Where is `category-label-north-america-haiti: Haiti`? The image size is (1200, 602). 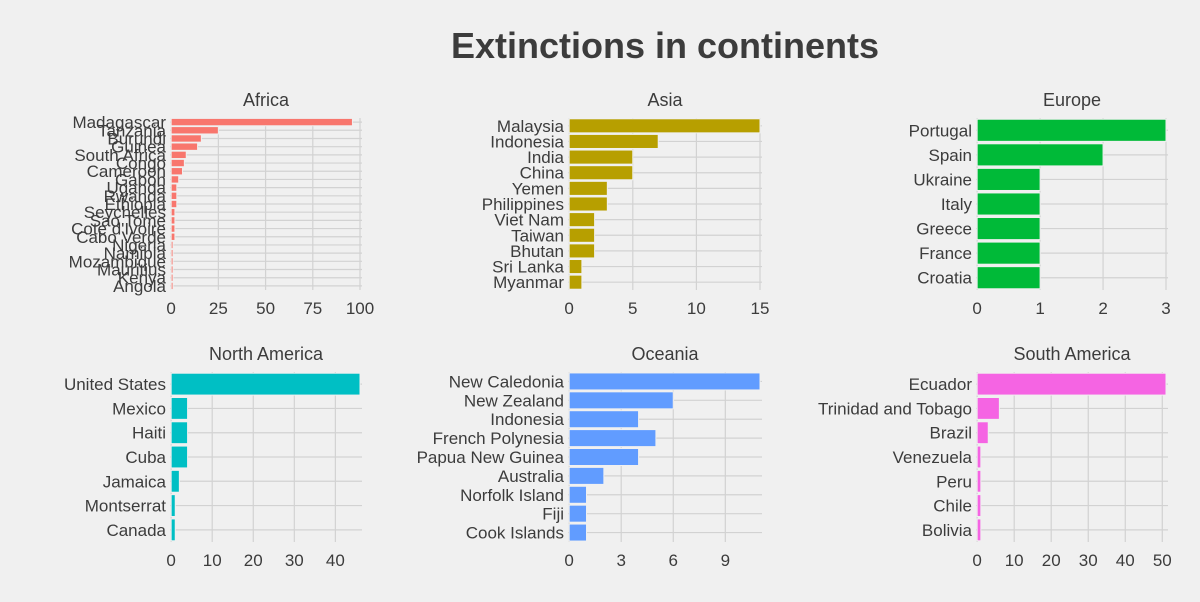
category-label-north-america-haiti: Haiti is located at coordinates (149, 433).